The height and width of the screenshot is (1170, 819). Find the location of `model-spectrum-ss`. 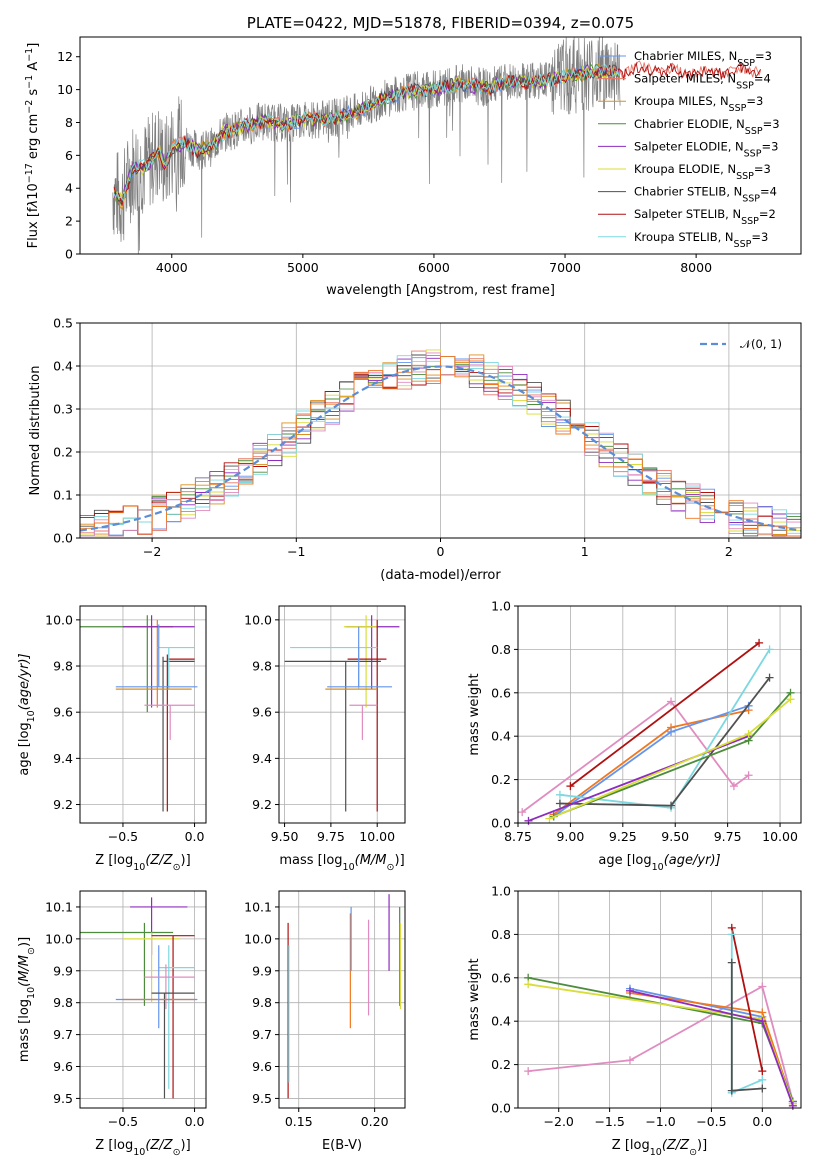

model-spectrum-ss is located at coordinates (437, 133).